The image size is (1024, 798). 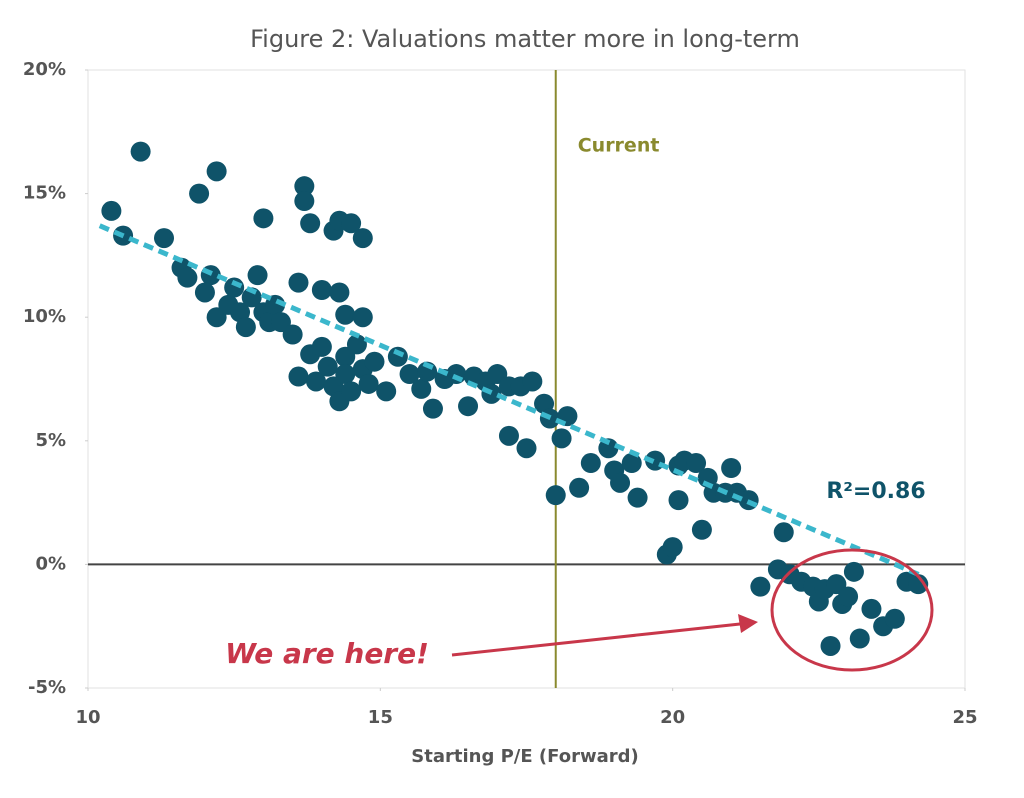 I want to click on y-tick-label: 5%, so click(x=50, y=440).